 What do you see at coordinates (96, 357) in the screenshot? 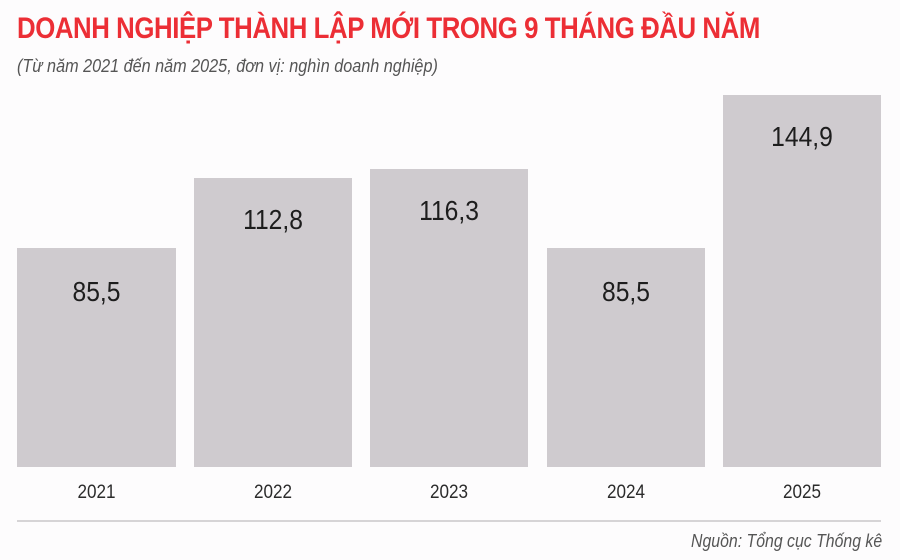
I see `bar-2021: 85,5` at bounding box center [96, 357].